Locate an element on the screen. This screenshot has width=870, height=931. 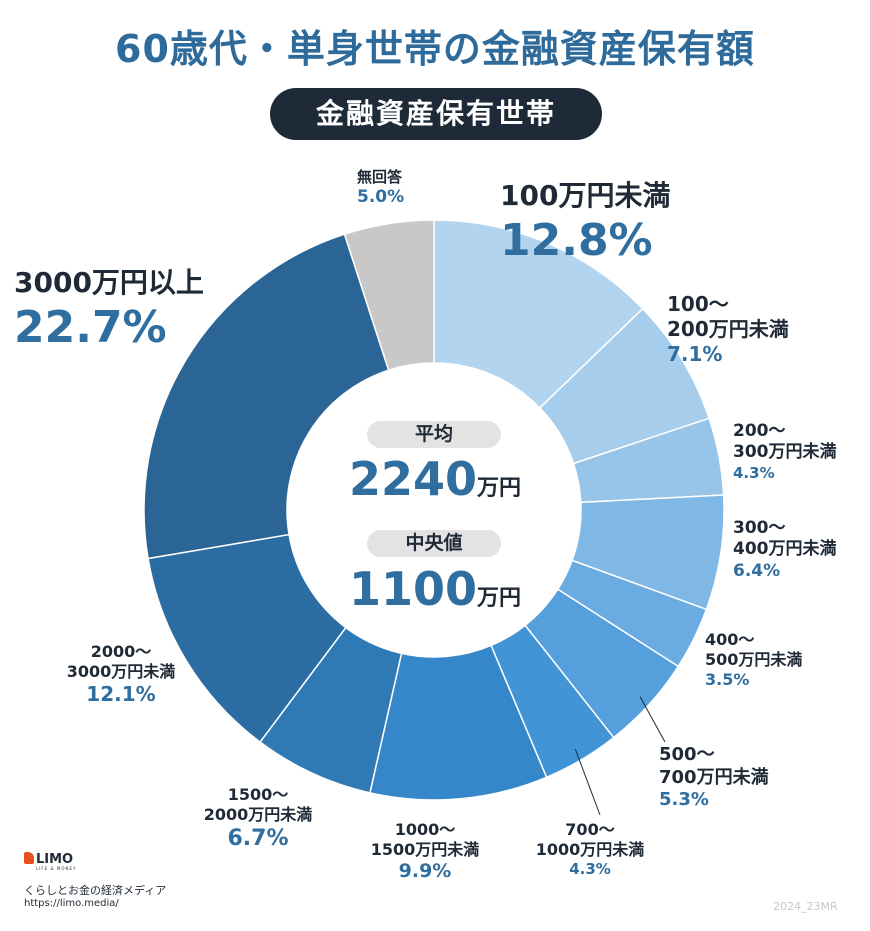
average-value-group: 2240万円 is located at coordinates (435, 479).